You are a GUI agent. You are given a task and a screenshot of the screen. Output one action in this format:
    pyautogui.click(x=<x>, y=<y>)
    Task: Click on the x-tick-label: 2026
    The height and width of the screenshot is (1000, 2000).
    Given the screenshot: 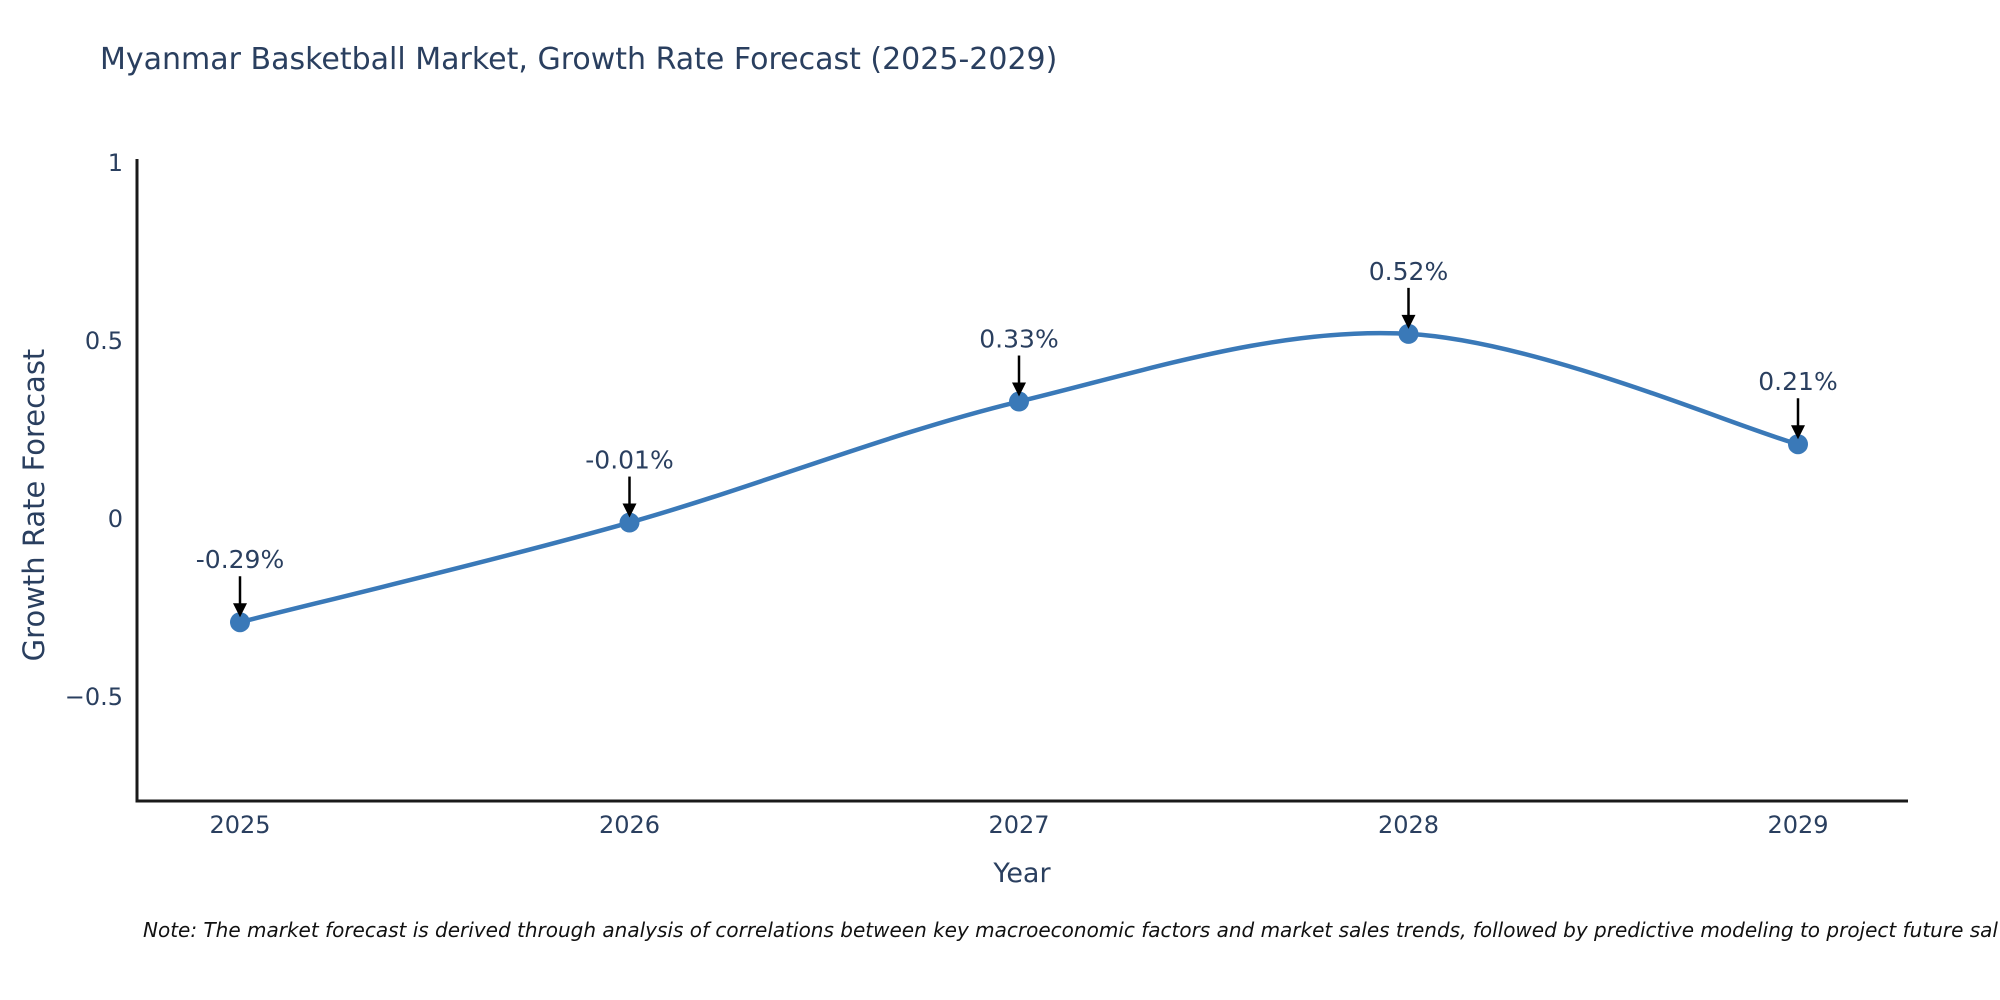 What is the action you would take?
    pyautogui.click(x=629, y=825)
    